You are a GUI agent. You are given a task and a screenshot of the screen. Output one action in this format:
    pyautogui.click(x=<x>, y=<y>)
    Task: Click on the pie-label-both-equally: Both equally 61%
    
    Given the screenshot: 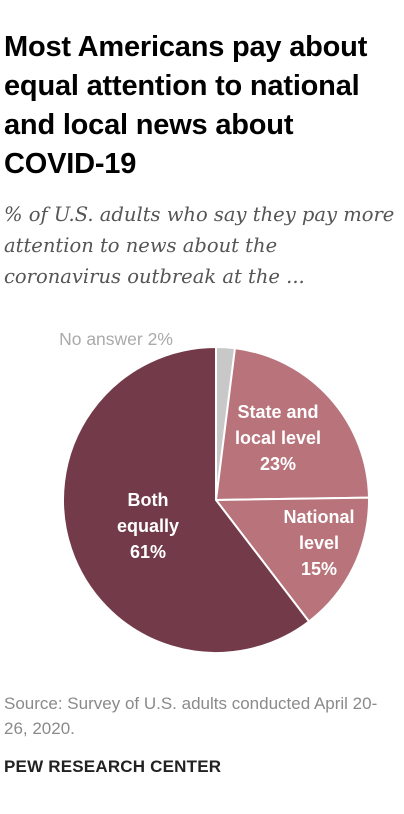 What is the action you would take?
    pyautogui.click(x=148, y=526)
    